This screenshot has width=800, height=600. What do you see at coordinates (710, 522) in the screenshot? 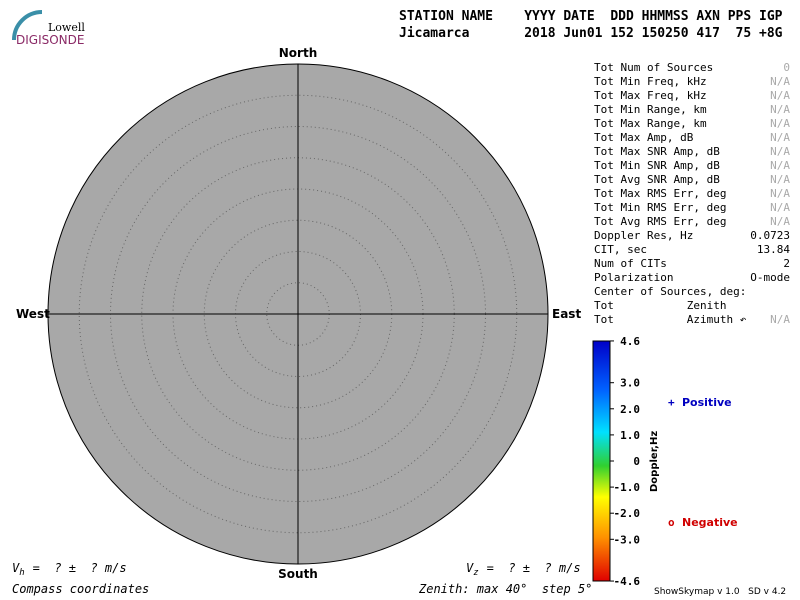
I see `negative-label: Negative` at bounding box center [710, 522].